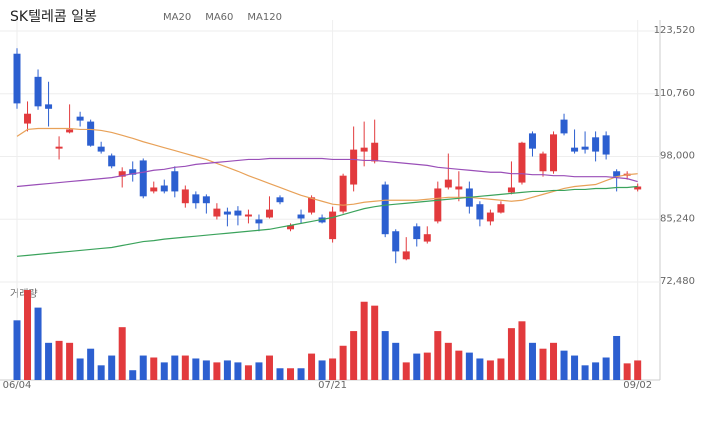 This screenshot has width=720, height=440. I want to click on y-tick-label: 85,240, so click(677, 218).